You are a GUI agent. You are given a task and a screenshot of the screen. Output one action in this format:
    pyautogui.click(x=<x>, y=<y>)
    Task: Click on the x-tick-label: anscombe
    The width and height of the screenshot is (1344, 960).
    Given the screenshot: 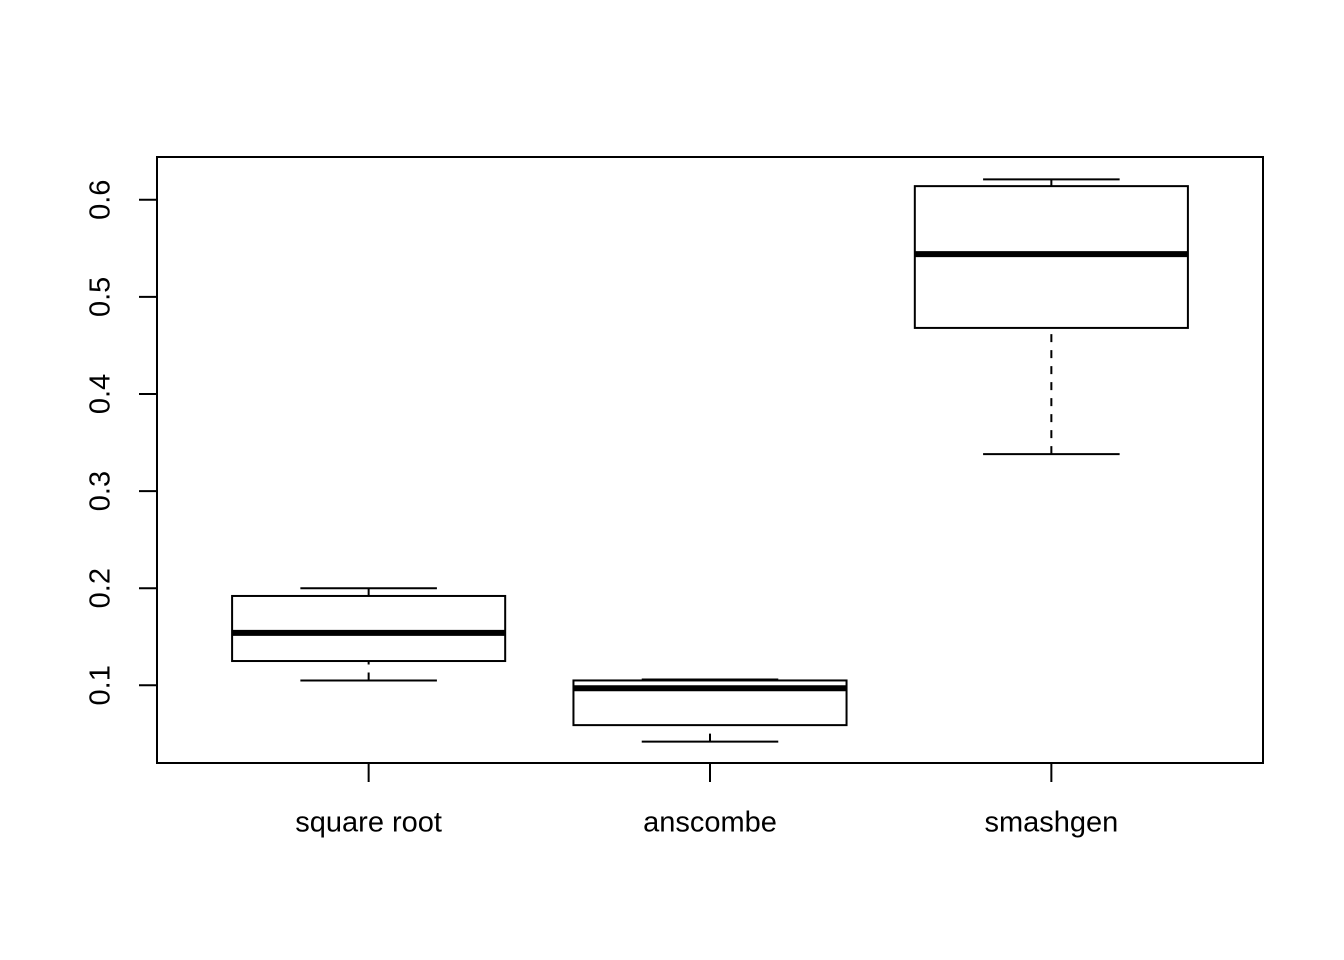 What is the action you would take?
    pyautogui.click(x=710, y=823)
    